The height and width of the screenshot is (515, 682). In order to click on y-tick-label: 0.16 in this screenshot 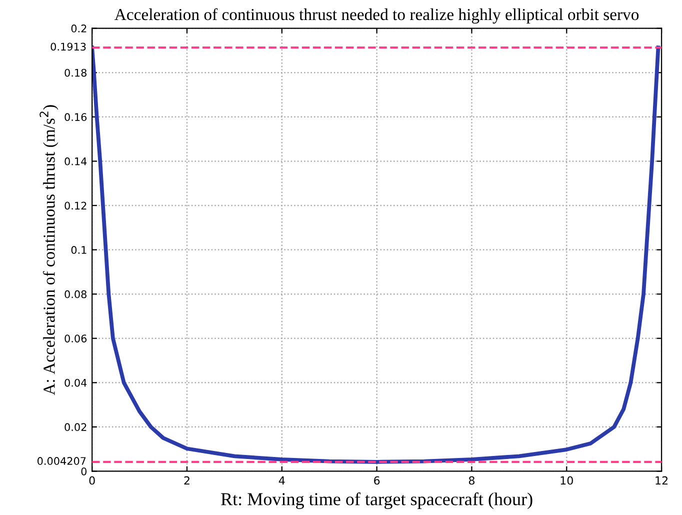, I will do `click(75, 117)`.